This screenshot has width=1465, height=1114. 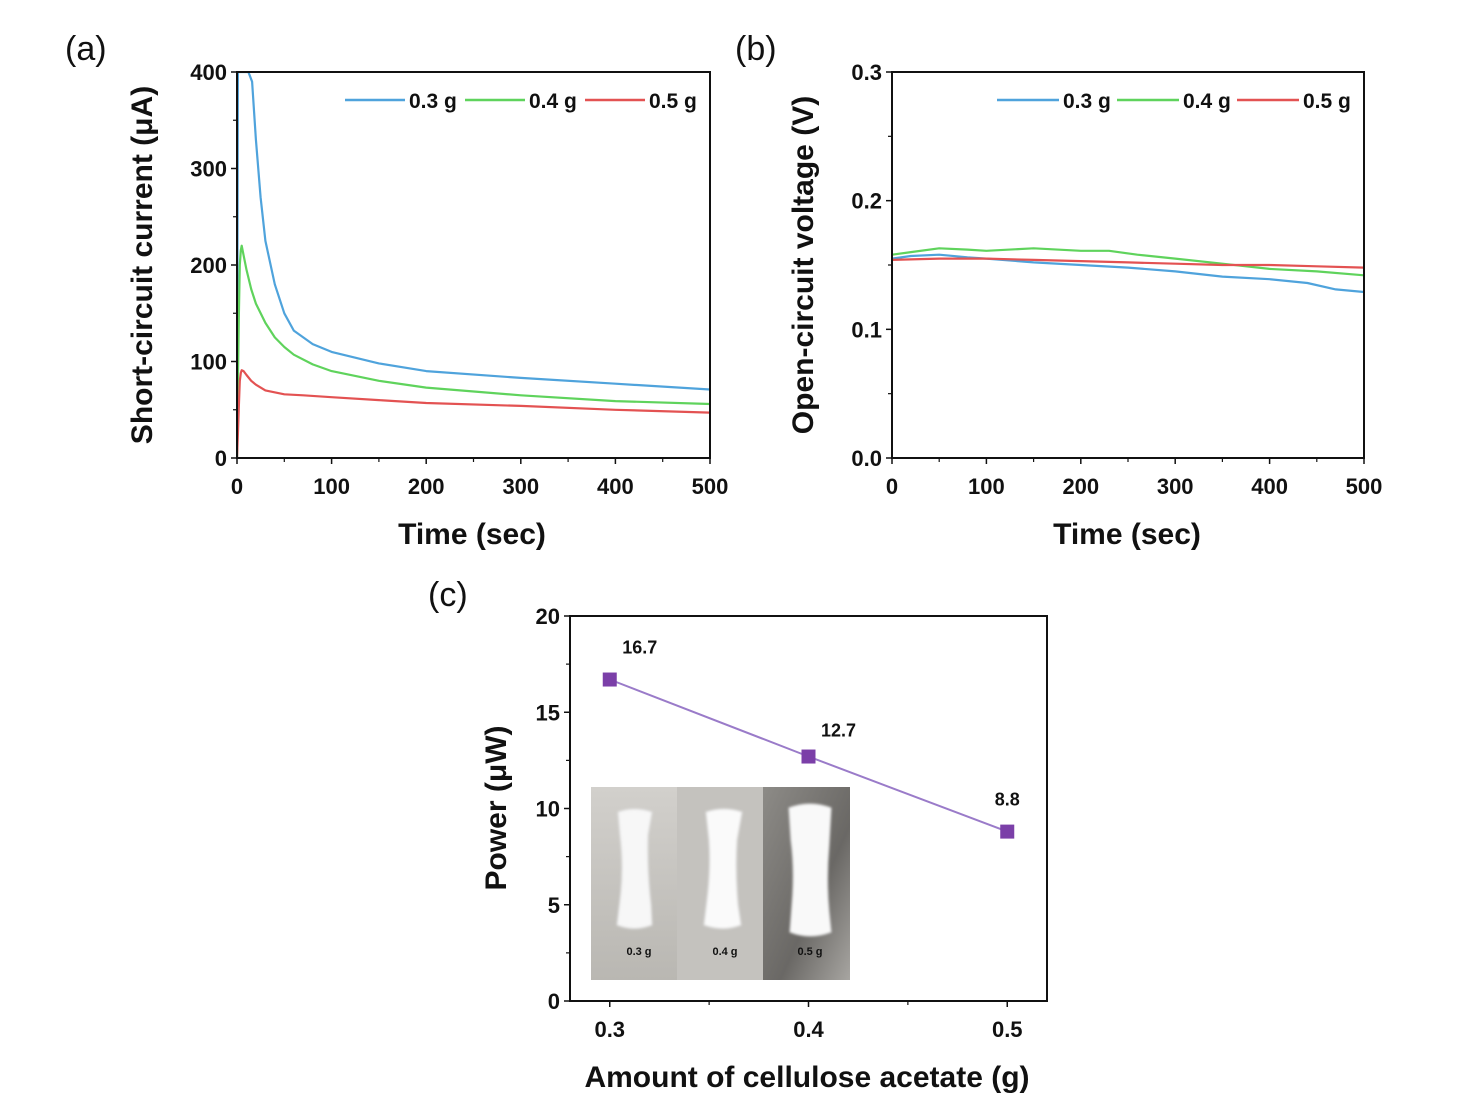 What do you see at coordinates (609, 1029) in the screenshot?
I see `x-tick-label: 0.3` at bounding box center [609, 1029].